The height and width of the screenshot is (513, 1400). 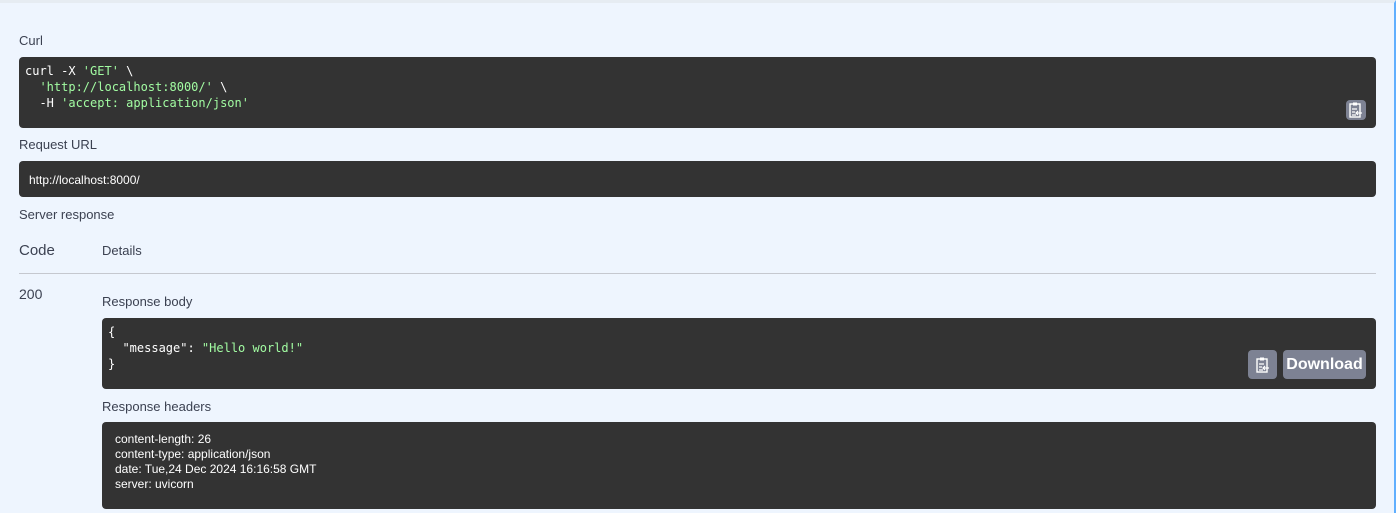 What do you see at coordinates (37, 250) in the screenshot?
I see `column-header-code: Code` at bounding box center [37, 250].